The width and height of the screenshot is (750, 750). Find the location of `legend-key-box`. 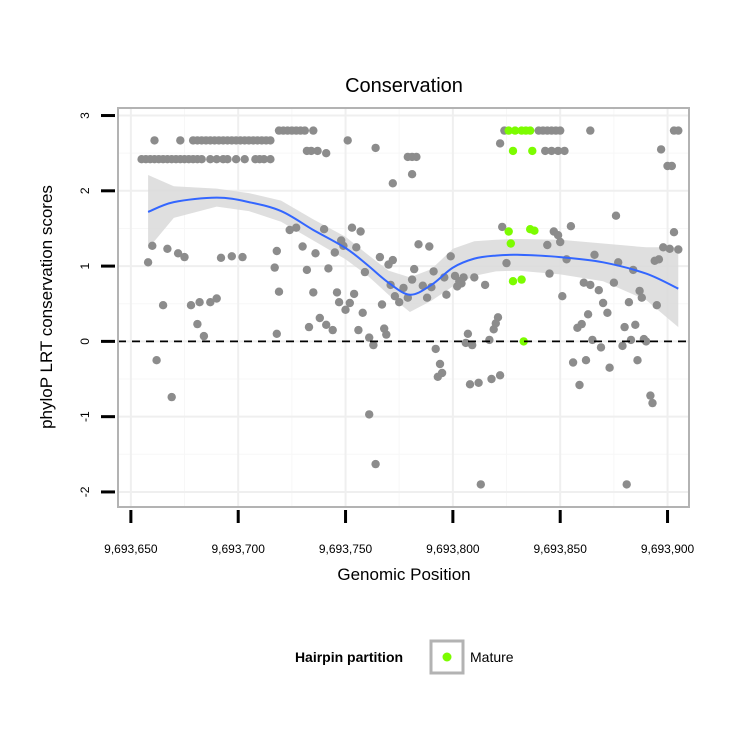

legend-key-box is located at coordinates (447, 657).